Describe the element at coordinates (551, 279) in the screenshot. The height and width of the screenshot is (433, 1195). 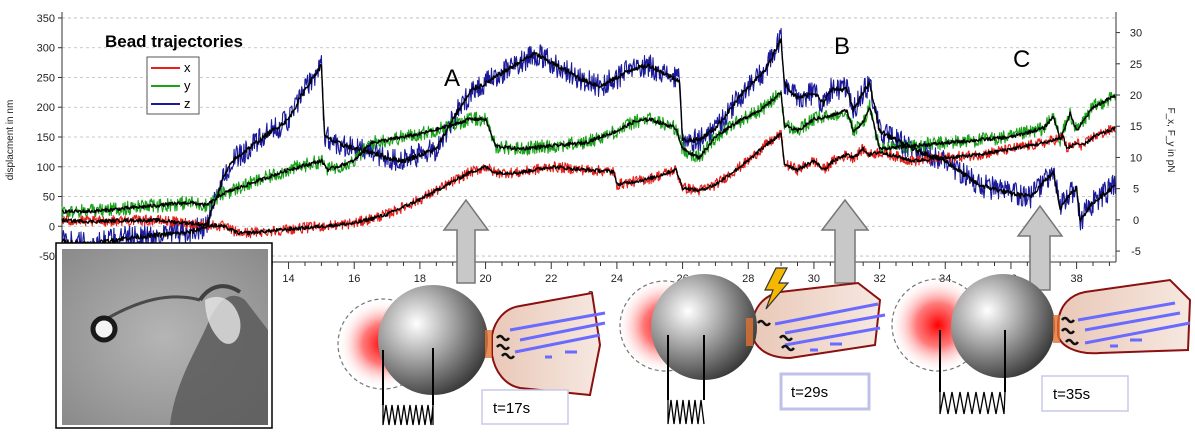
I see `x-tick-label: 22` at that location.